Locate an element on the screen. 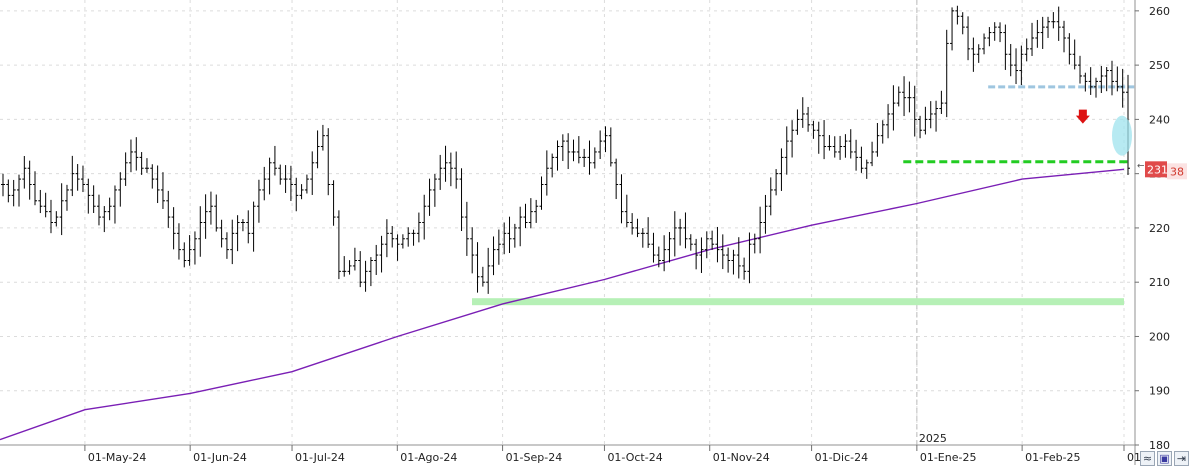 The width and height of the screenshot is (1192, 472). arrow-right-icon: ⇥ is located at coordinates (1181, 458).